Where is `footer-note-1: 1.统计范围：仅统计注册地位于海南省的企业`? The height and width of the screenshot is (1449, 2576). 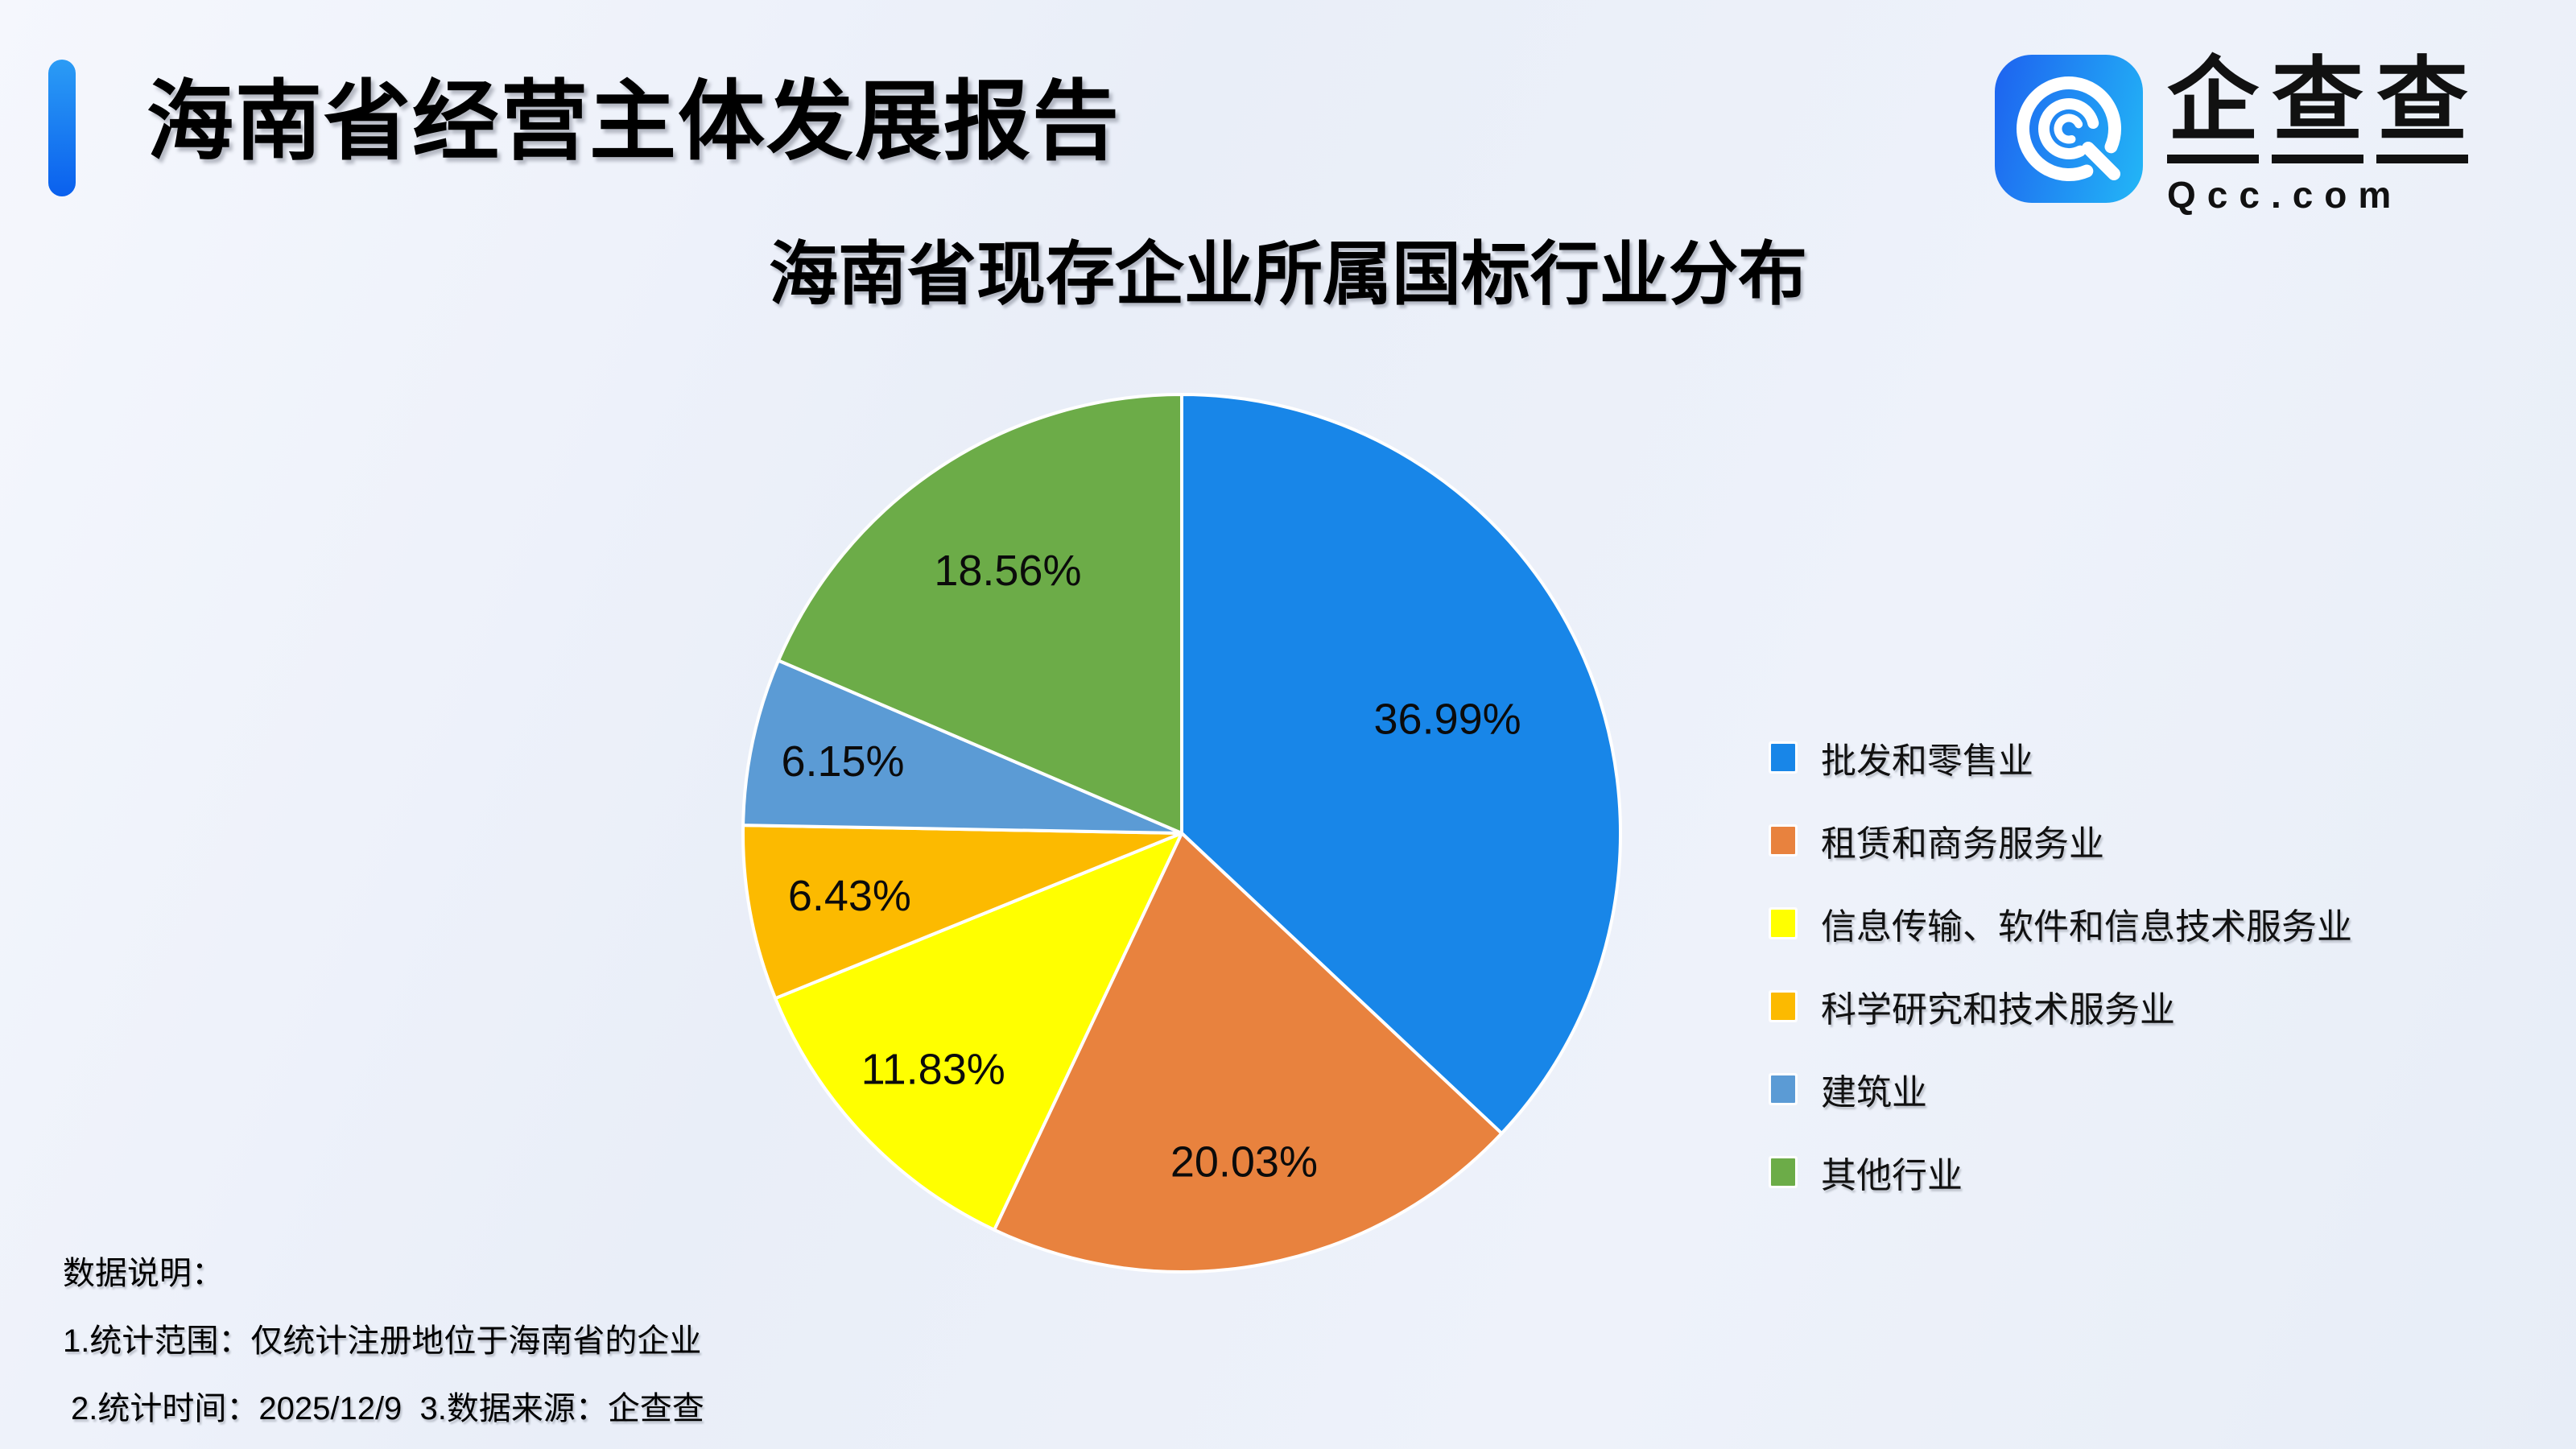 footer-note-1: 1.统计范围：仅统计注册地位于海南省的企业 is located at coordinates (382, 1341).